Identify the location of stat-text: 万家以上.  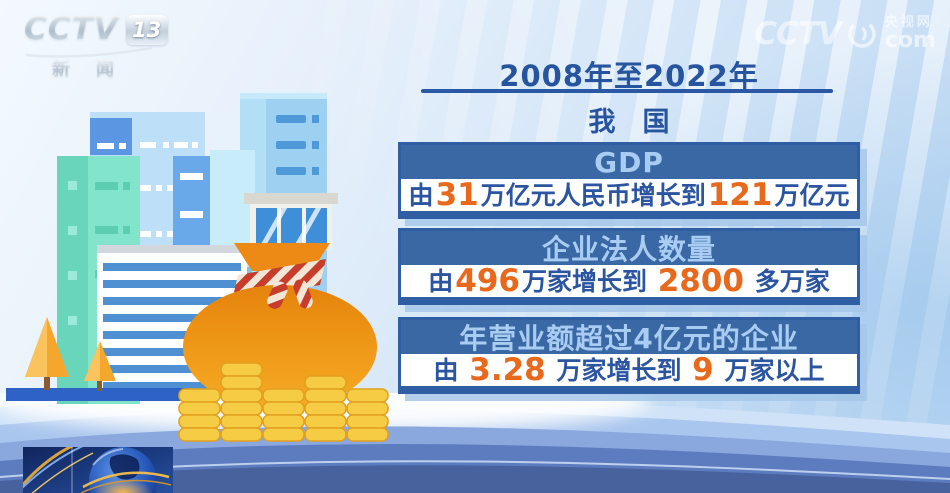
(770, 370).